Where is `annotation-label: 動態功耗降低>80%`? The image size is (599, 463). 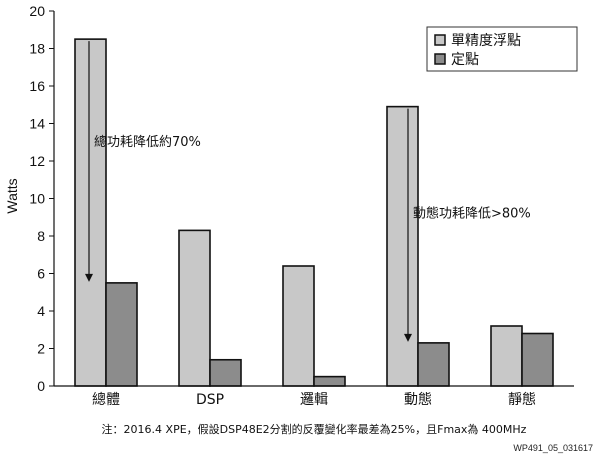 annotation-label: 動態功耗降低>80% is located at coordinates (472, 213).